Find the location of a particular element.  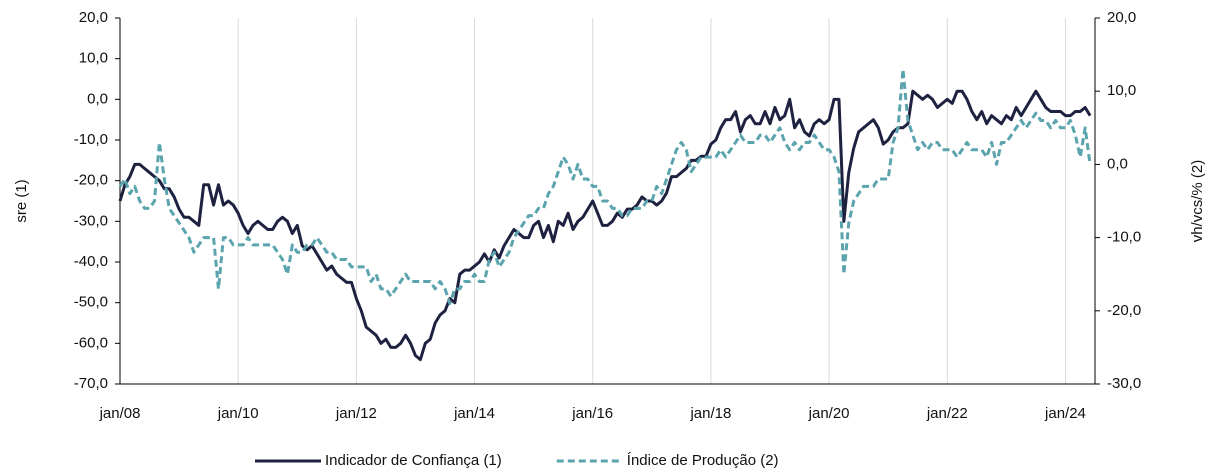

x-tick-label: jan/08 is located at coordinates (120, 413).